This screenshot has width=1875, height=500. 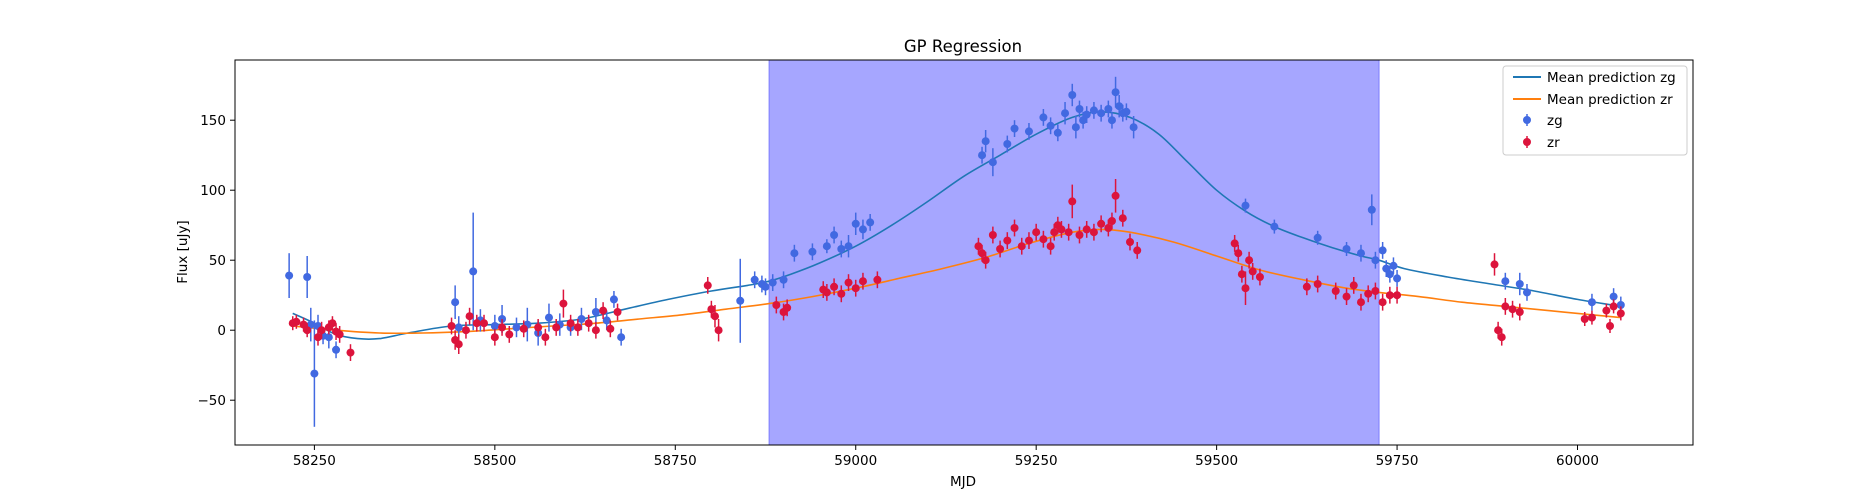 What do you see at coordinates (1036, 461) in the screenshot?
I see `x-tick-label: 59250` at bounding box center [1036, 461].